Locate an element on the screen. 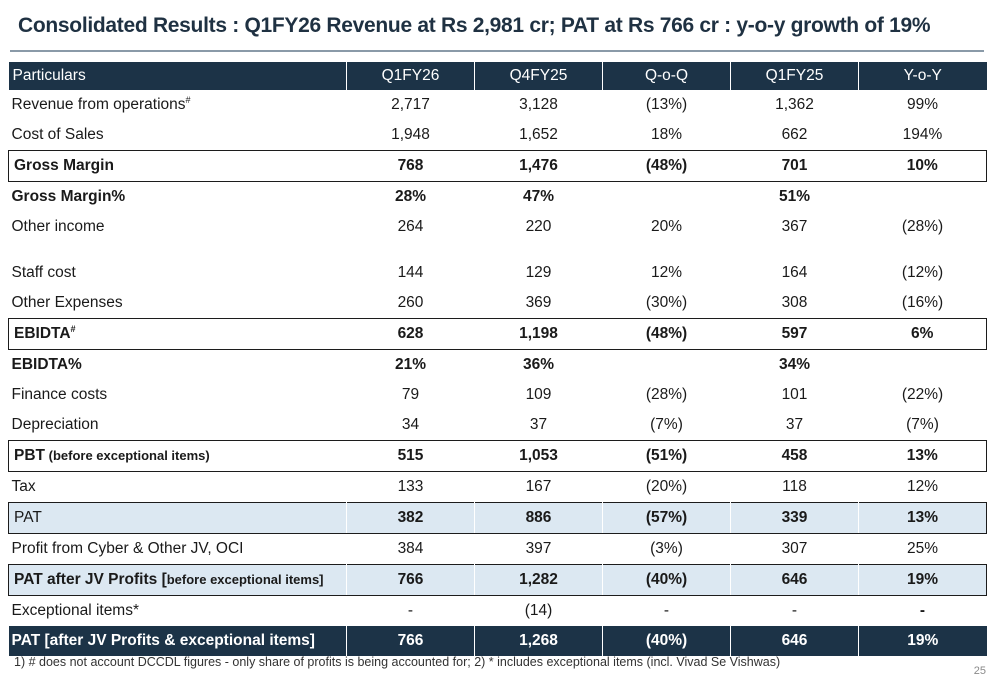  cell: (48%) is located at coordinates (666, 334).